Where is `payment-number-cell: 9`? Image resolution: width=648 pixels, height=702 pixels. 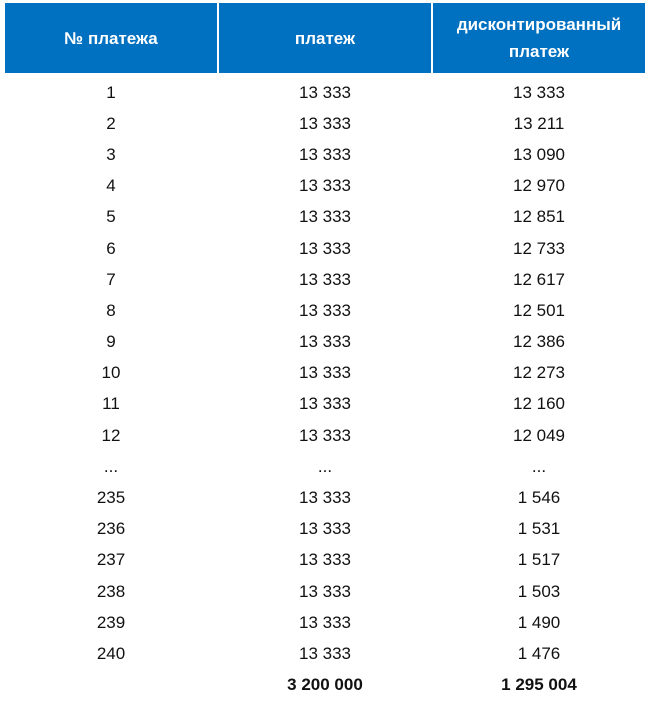 payment-number-cell: 9 is located at coordinates (111, 342).